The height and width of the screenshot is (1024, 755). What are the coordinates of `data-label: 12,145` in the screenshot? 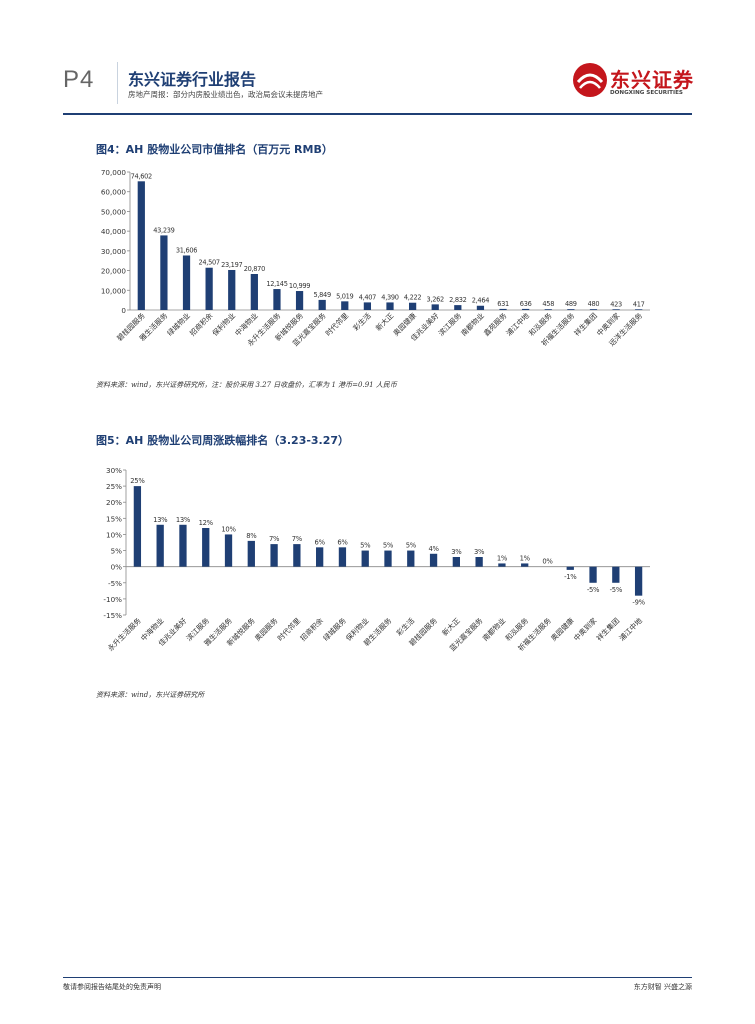 It's located at (276, 284).